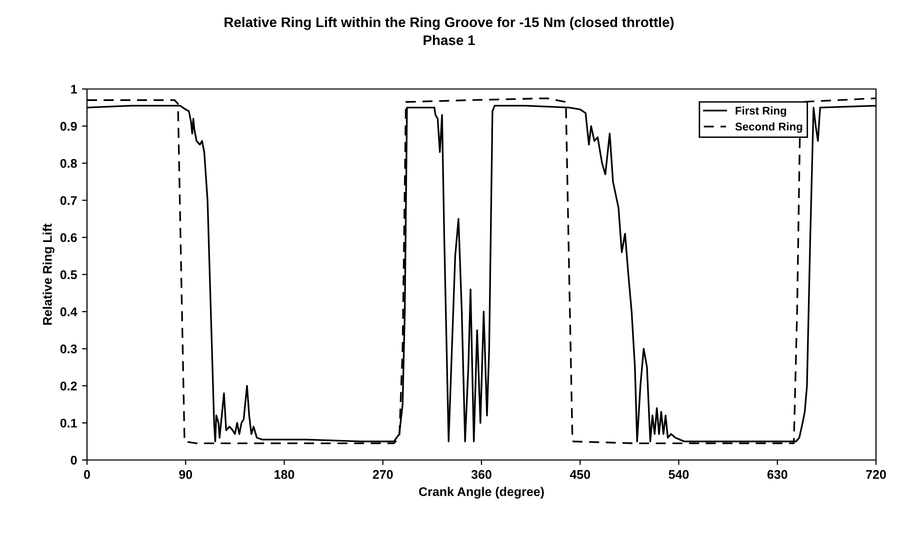  What do you see at coordinates (876, 474) in the screenshot?
I see `x-tick-label: 720` at bounding box center [876, 474].